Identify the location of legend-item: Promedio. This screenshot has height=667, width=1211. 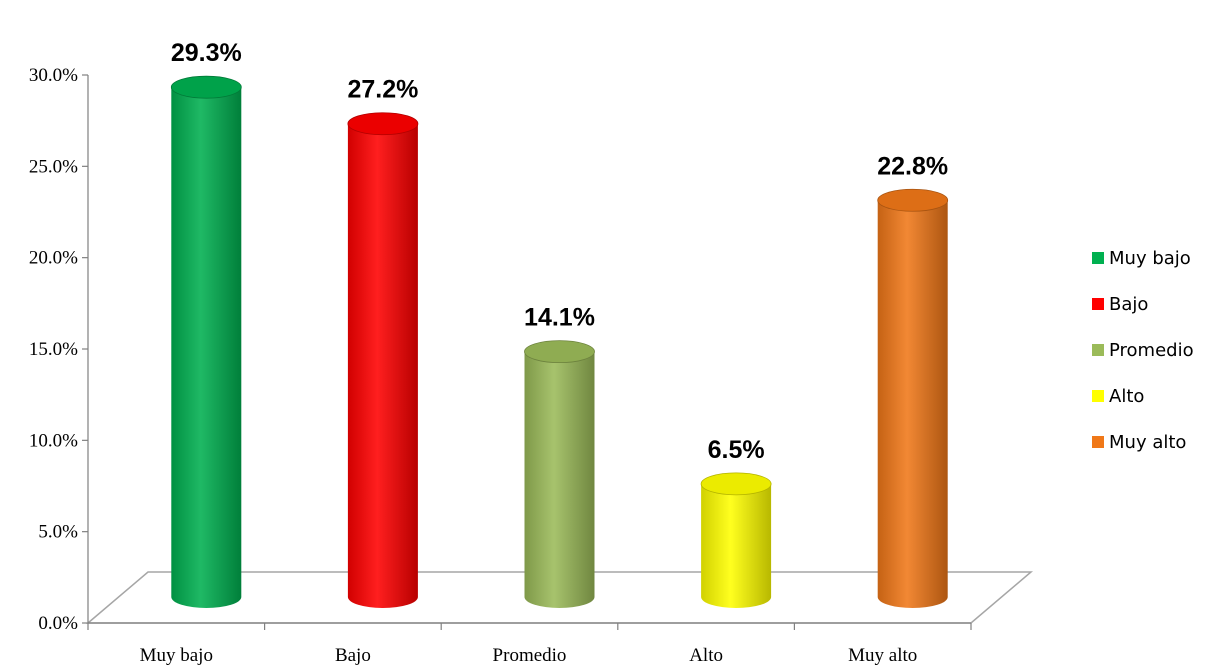
(1143, 350).